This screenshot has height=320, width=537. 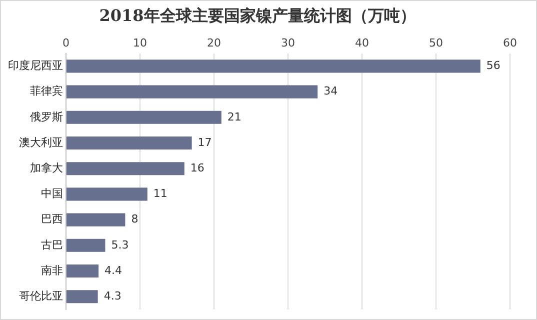 I want to click on y-tick-label: 南非, so click(x=52, y=270).